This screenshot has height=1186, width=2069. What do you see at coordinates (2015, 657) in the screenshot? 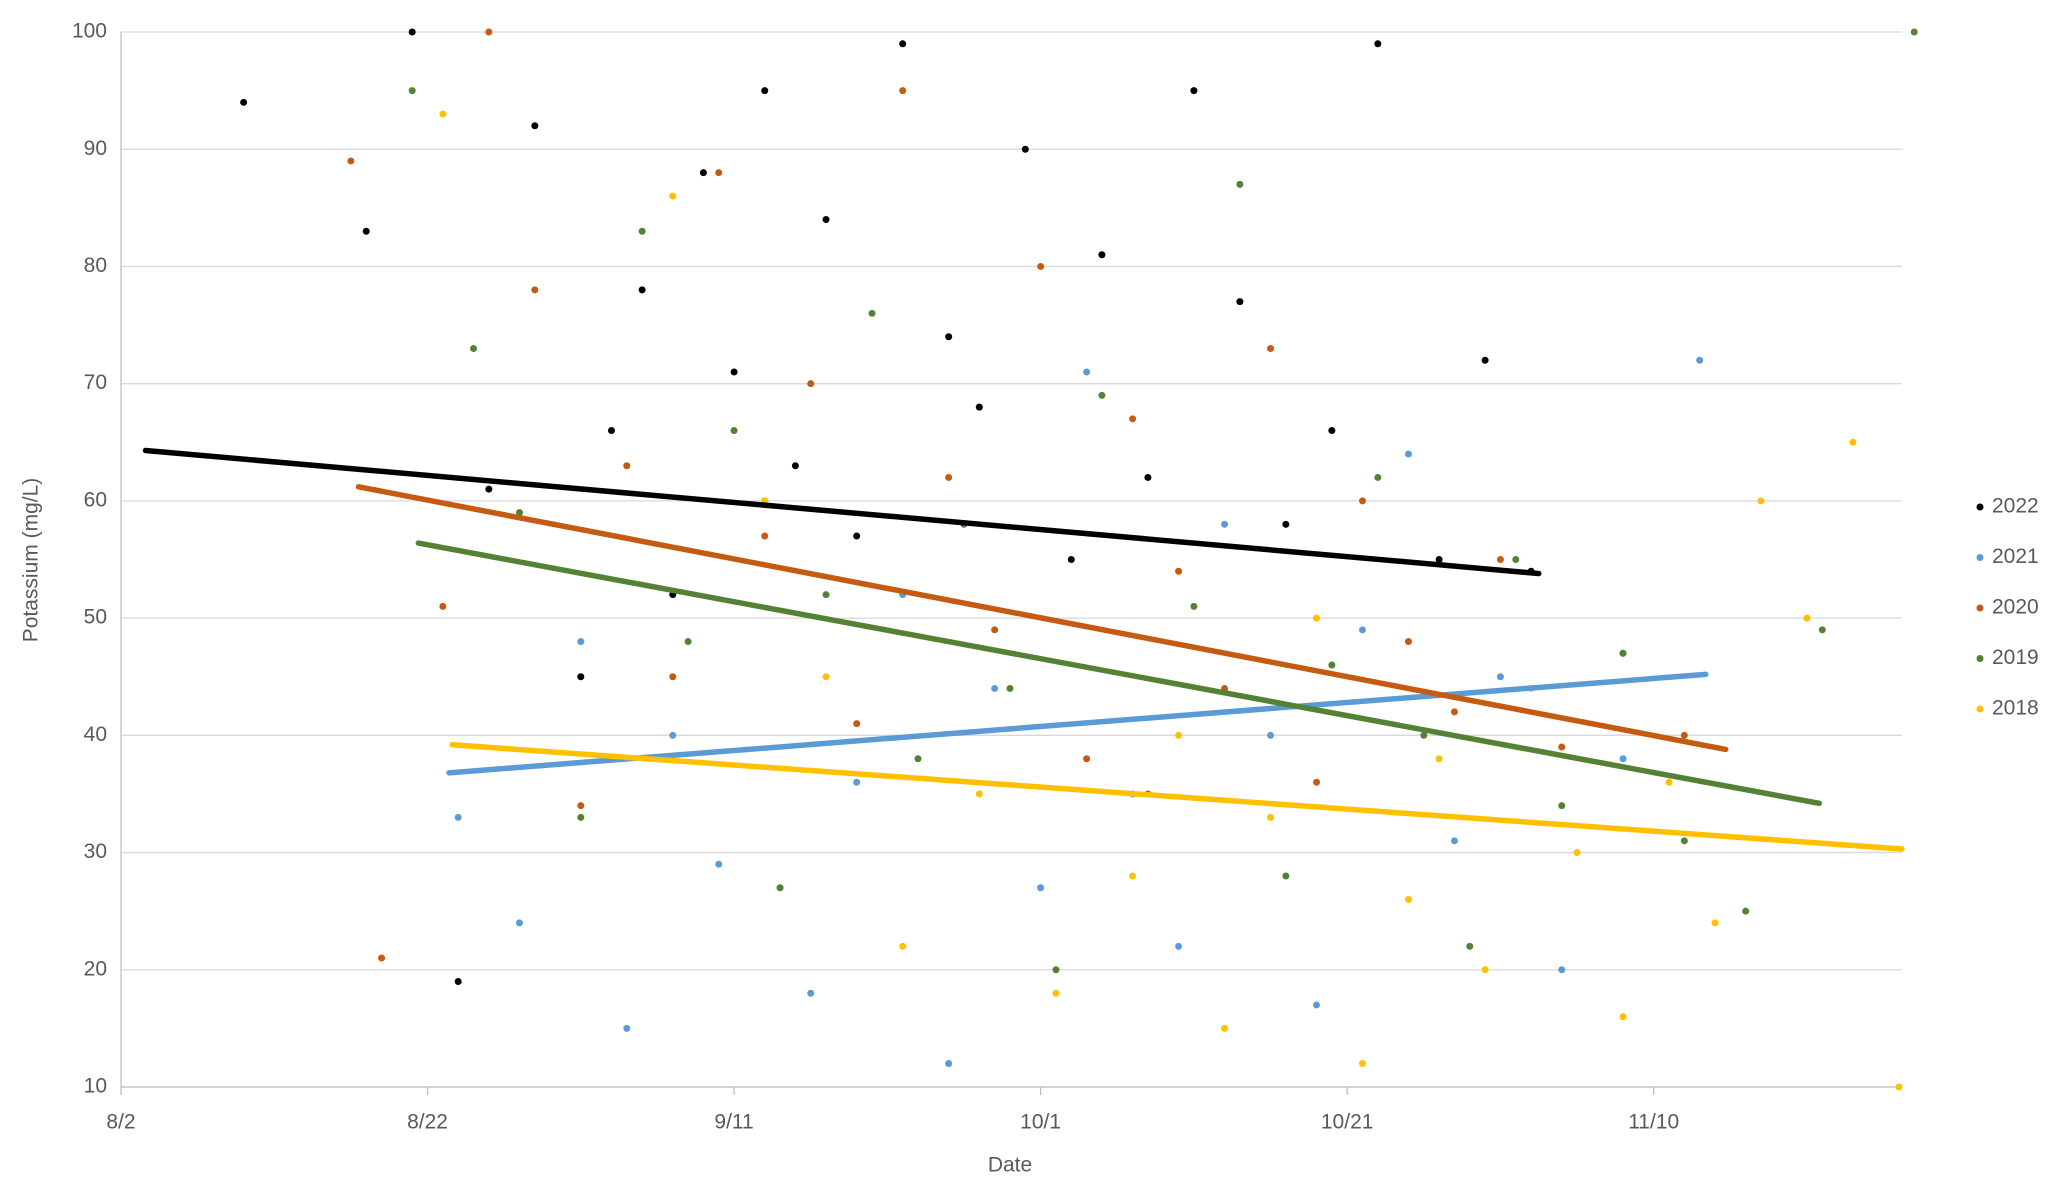
I see `legend-label: 2019` at bounding box center [2015, 657].